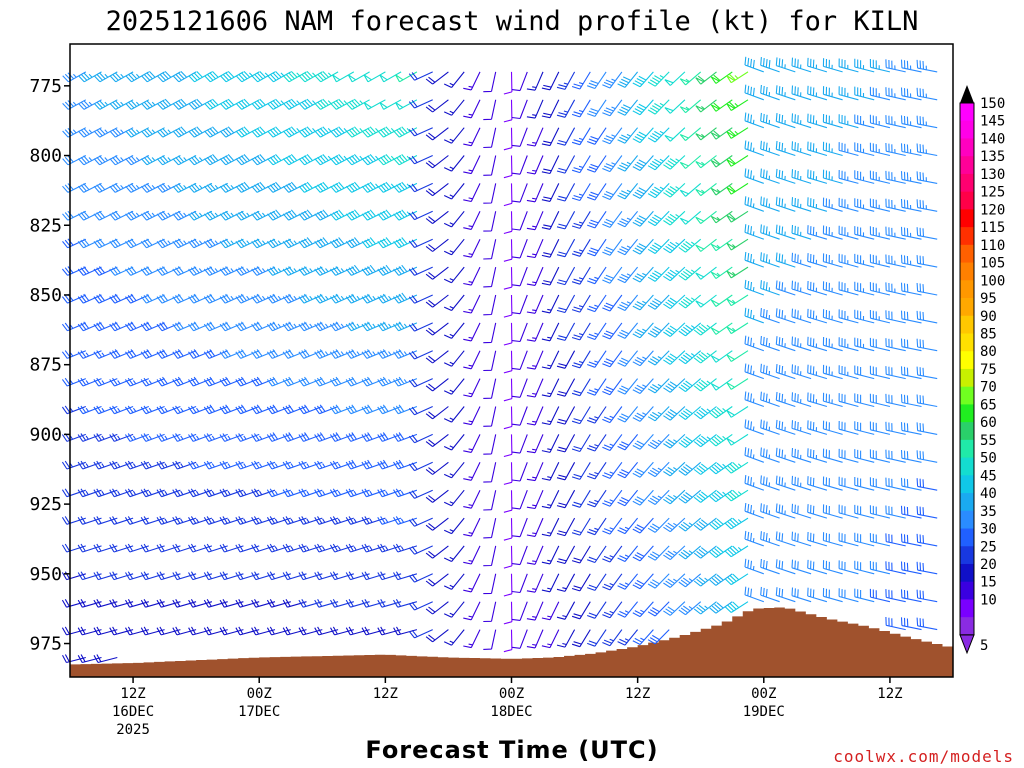 This screenshot has width=1024, height=768. Describe the element at coordinates (988, 459) in the screenshot. I see `colorbar-label: 50` at that location.